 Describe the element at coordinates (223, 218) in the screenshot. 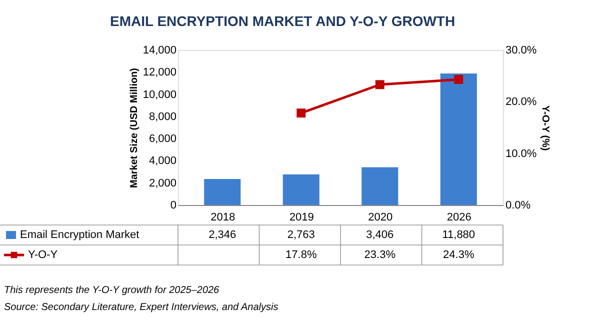

I see `x-tick-label: 2018` at that location.